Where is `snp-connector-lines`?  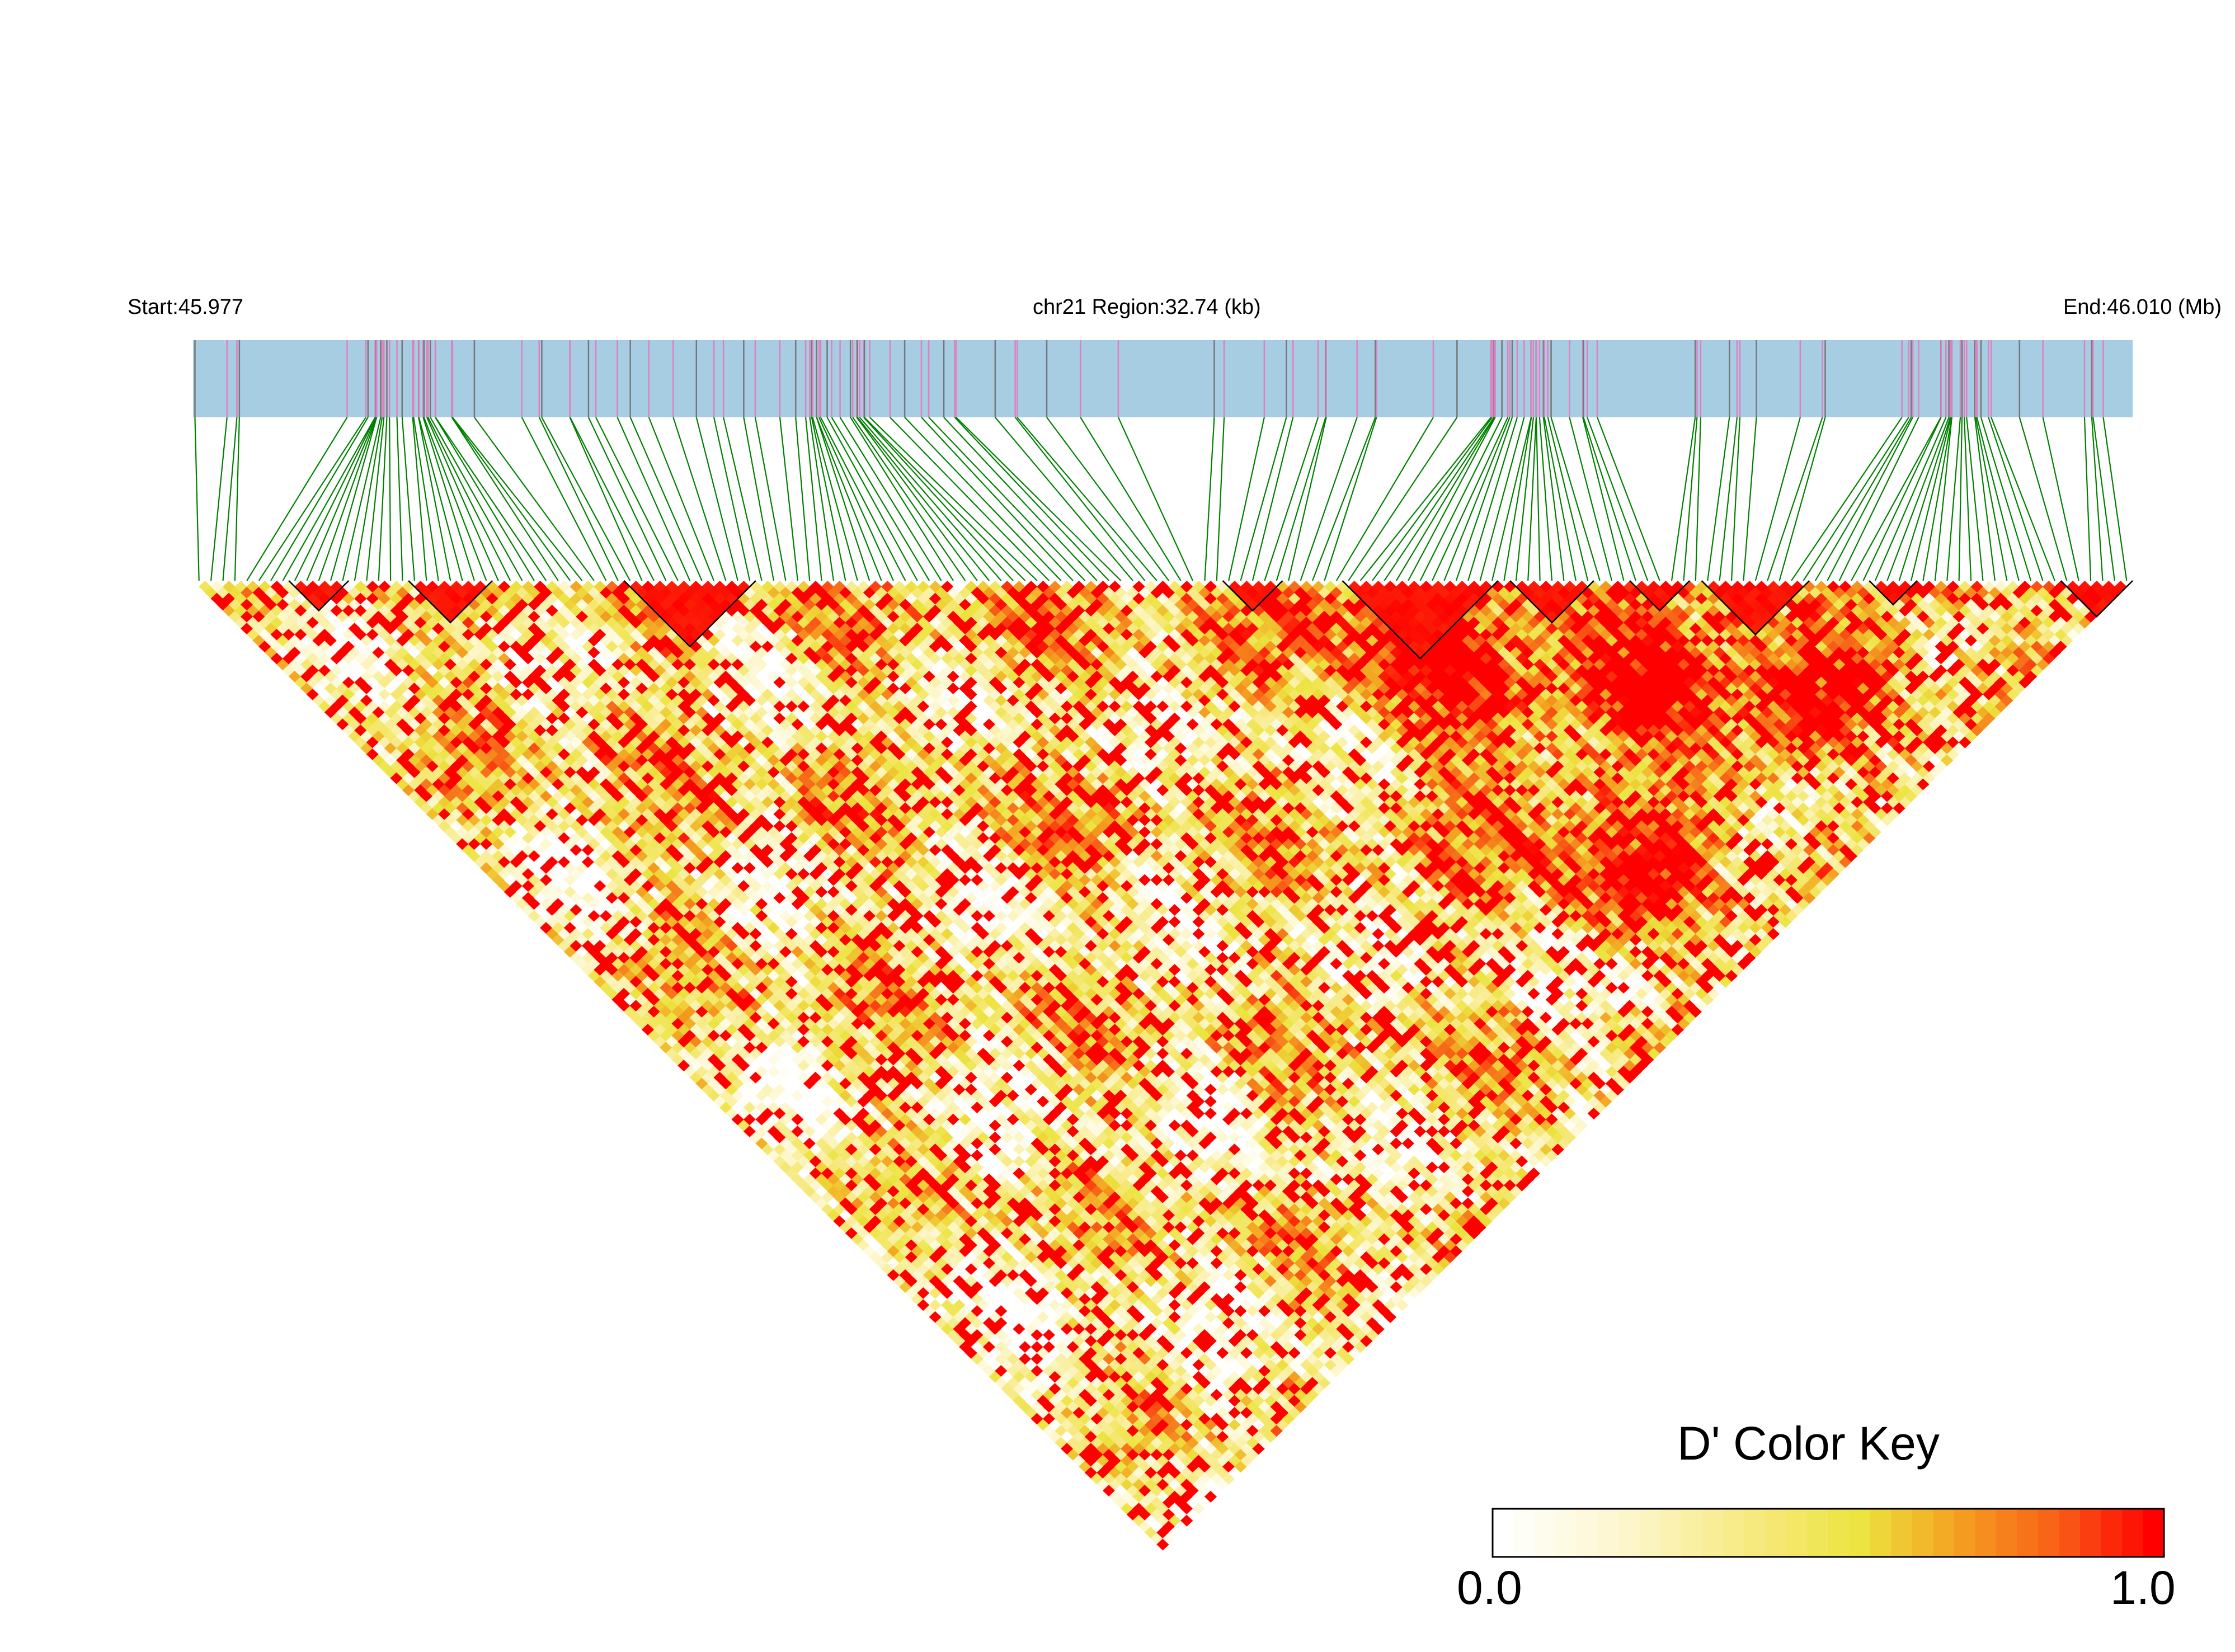 snp-connector-lines is located at coordinates (1161, 499).